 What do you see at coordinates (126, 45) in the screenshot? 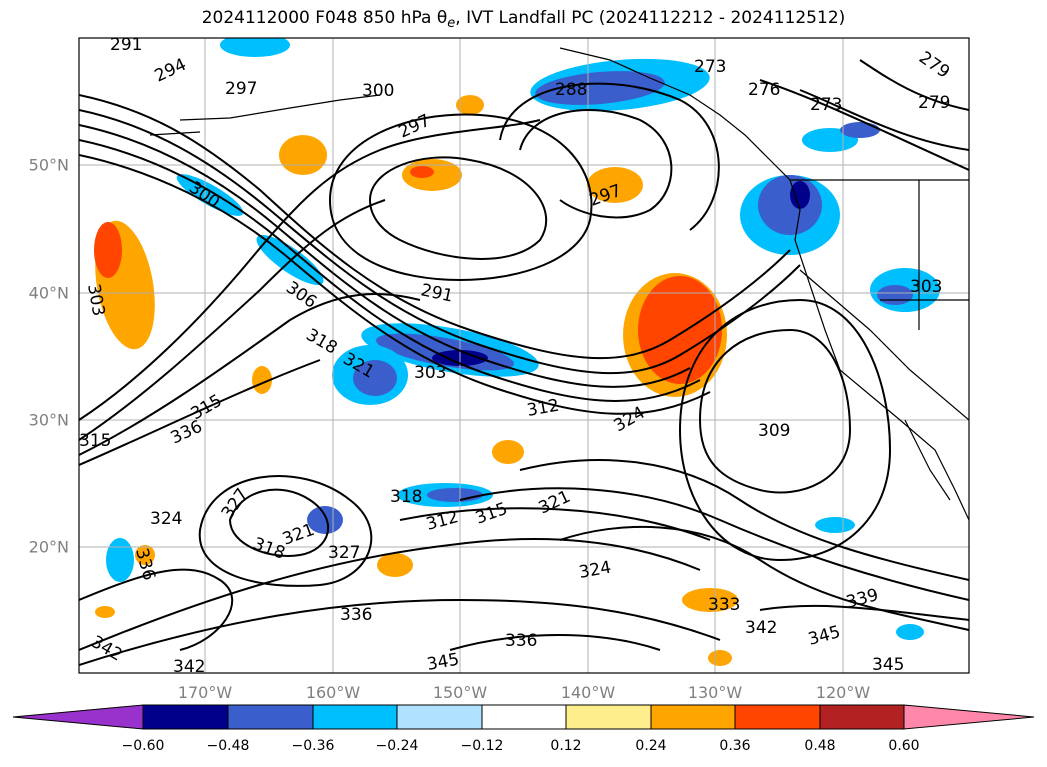
I see `contour-label: 291` at bounding box center [126, 45].